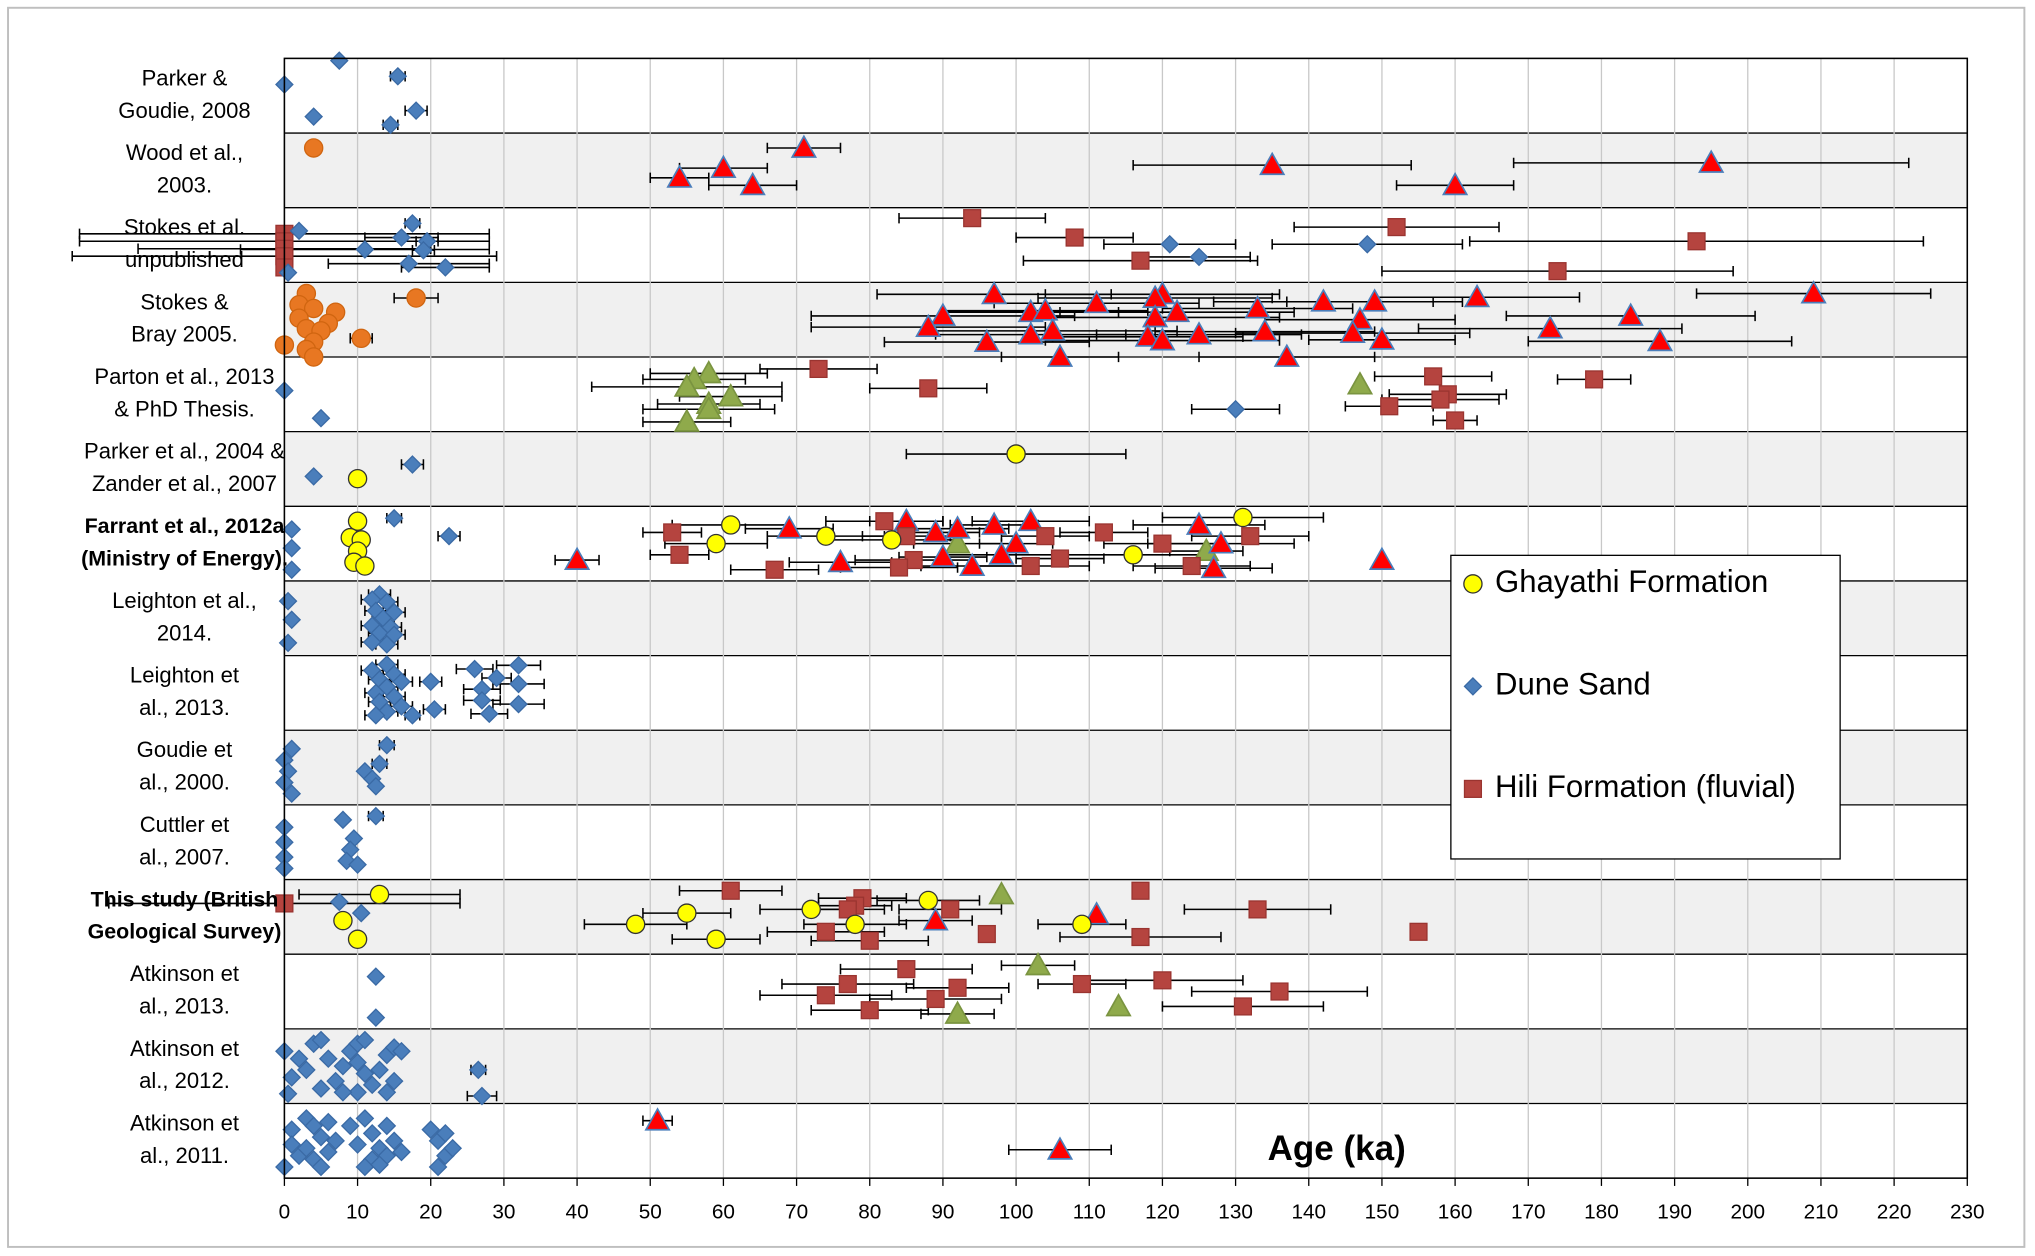  What do you see at coordinates (1308, 1212) in the screenshot?
I see `x-tick-label: 140` at bounding box center [1308, 1212].